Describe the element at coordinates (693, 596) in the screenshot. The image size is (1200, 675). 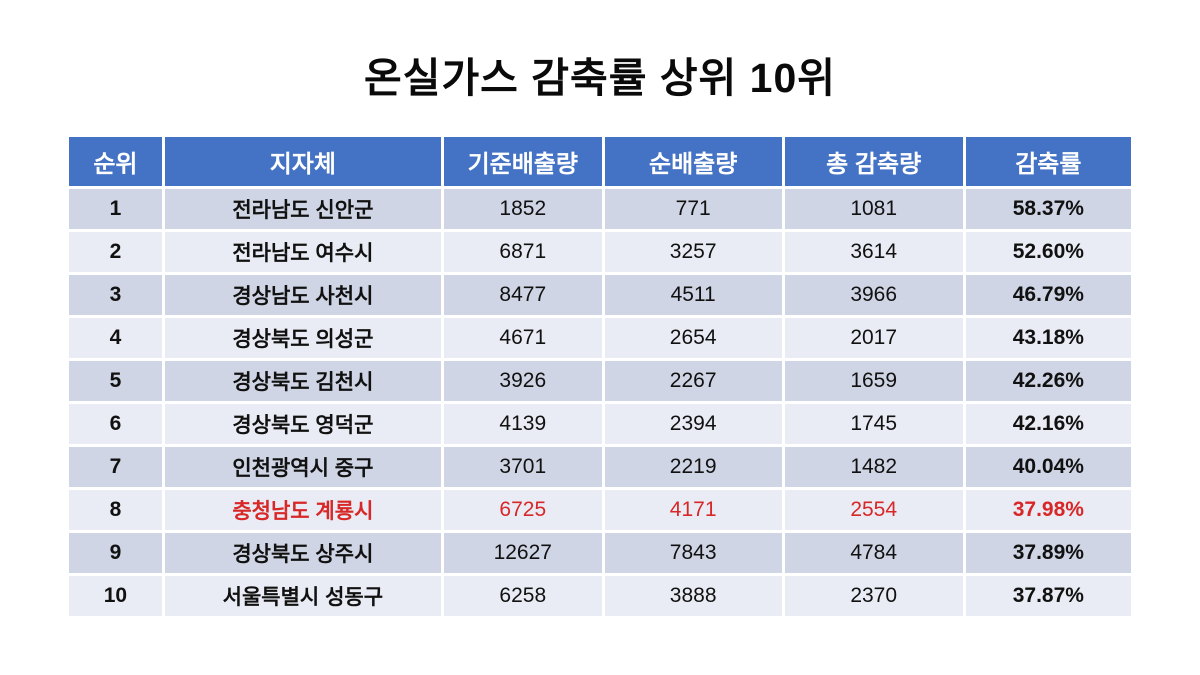
I see `net-emission-cell: 3888` at that location.